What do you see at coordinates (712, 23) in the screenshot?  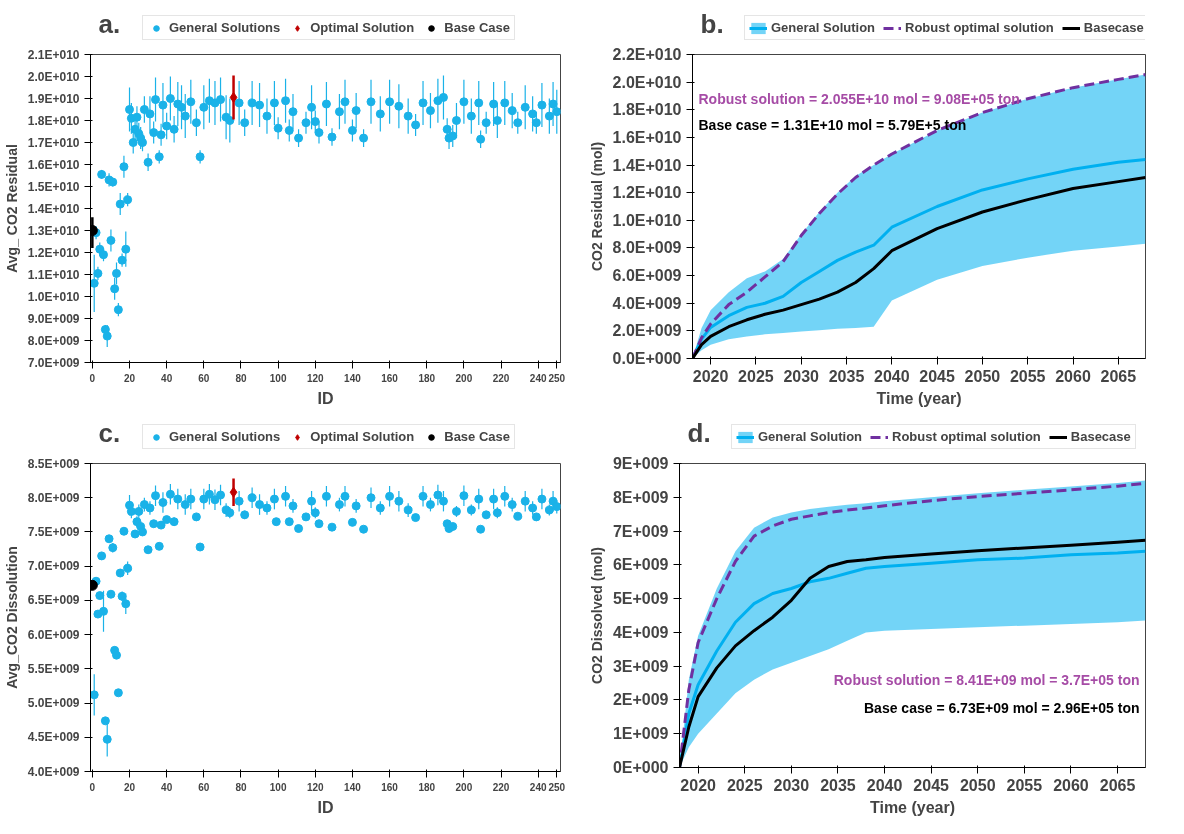 I see `chart-title: b.` at bounding box center [712, 23].